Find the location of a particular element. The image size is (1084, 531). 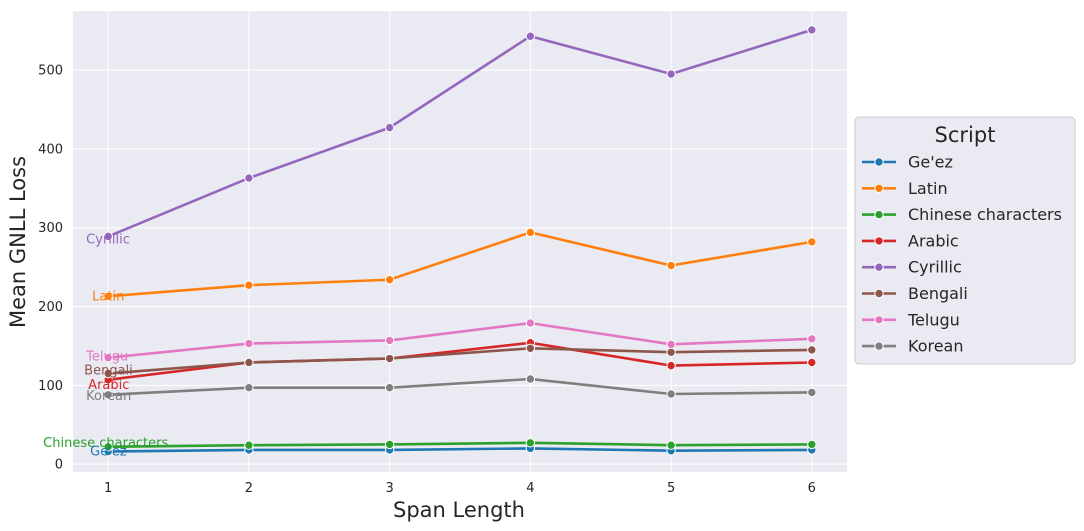

series-annotation-label: Ge'ez is located at coordinates (108, 452).